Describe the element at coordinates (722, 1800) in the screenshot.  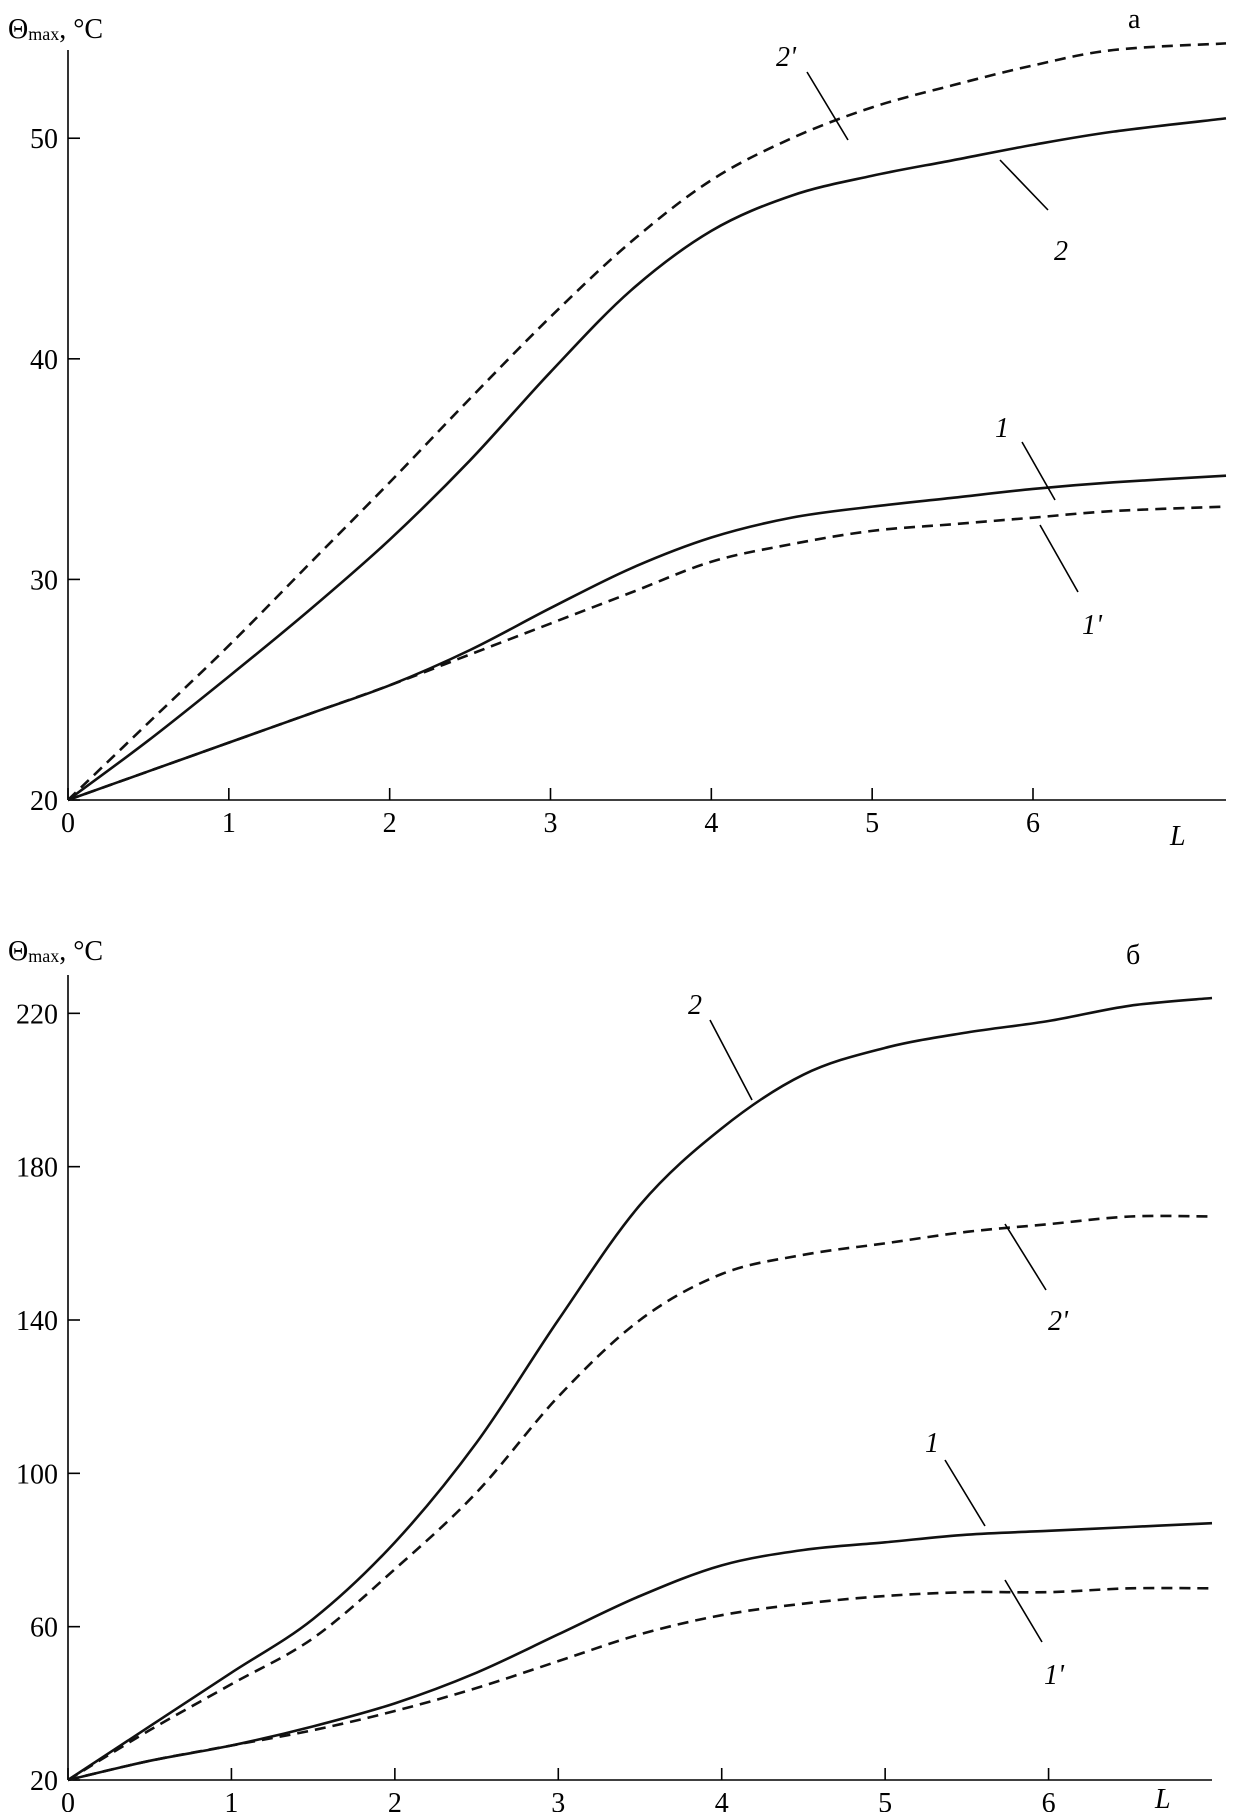
I see `panel-b-x-tick-label: 4` at that location.